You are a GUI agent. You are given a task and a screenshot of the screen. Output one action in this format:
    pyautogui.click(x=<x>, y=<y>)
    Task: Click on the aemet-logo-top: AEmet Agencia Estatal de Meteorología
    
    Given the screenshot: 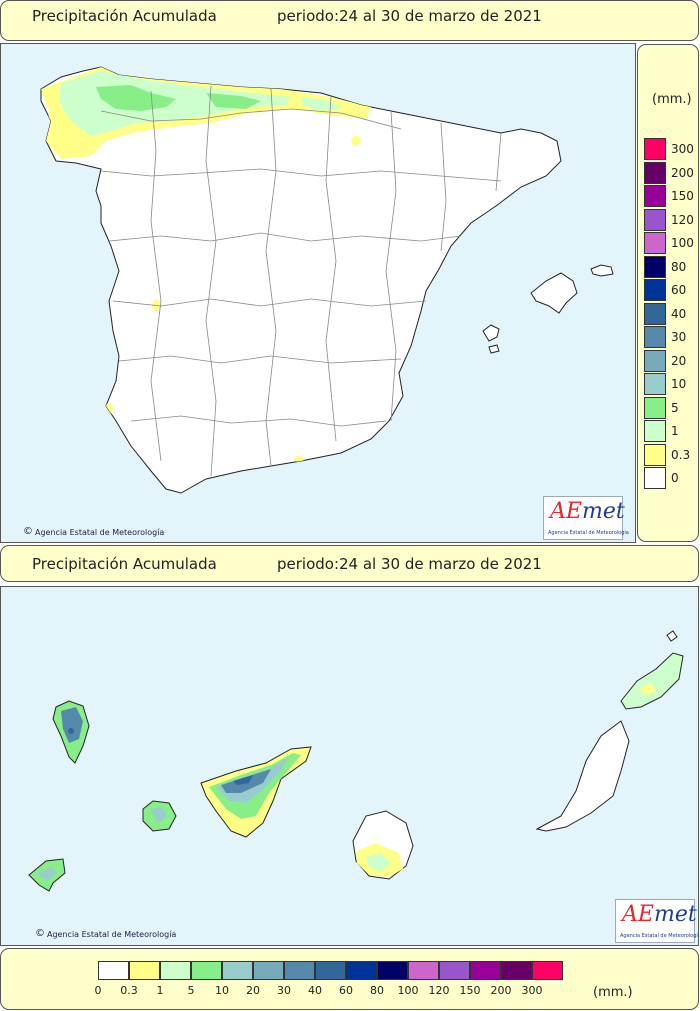 What is the action you would take?
    pyautogui.click(x=586, y=518)
    